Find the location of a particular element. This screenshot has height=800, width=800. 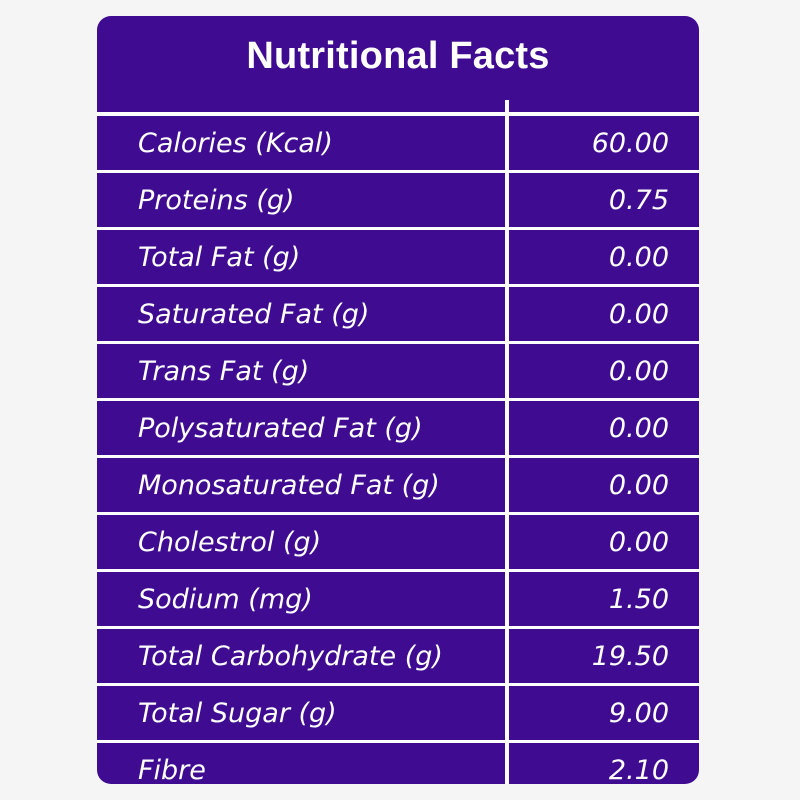

nutrient-value: 2.10 is located at coordinates (638, 769).